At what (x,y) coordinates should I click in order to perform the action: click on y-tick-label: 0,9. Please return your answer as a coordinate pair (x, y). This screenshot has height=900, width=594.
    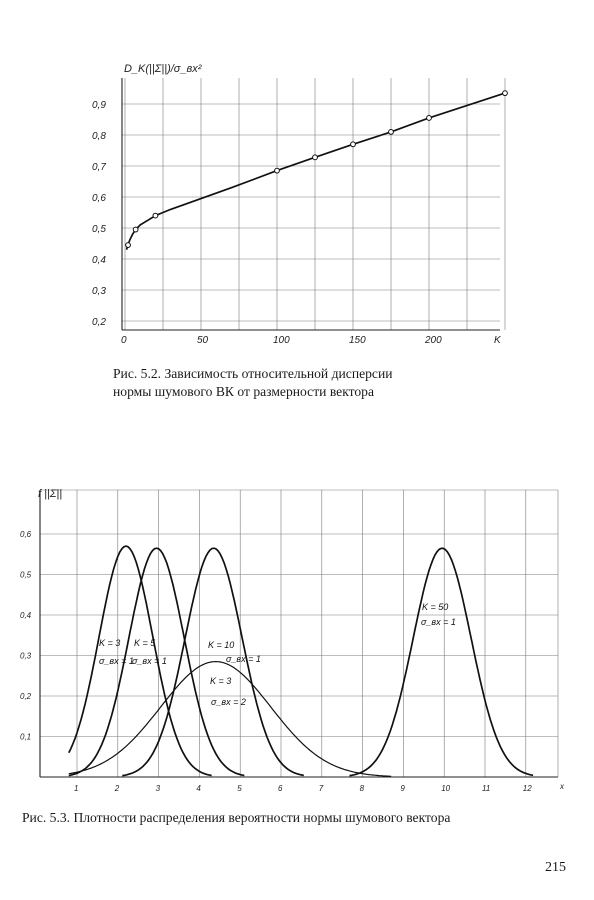
    Looking at the image, I should click on (99, 105).